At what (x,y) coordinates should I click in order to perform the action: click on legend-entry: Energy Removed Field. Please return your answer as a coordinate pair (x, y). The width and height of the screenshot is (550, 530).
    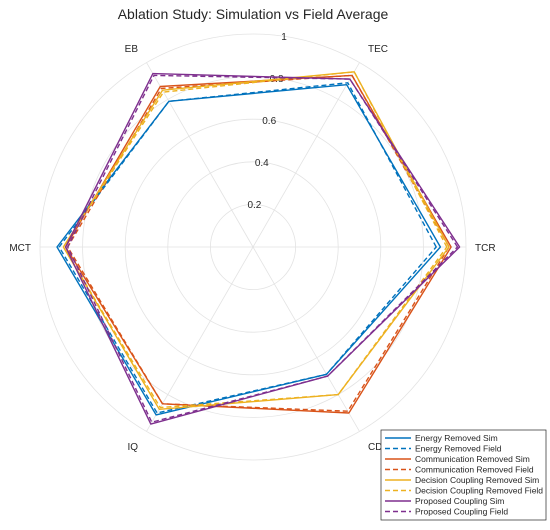
    Looking at the image, I should click on (458, 449).